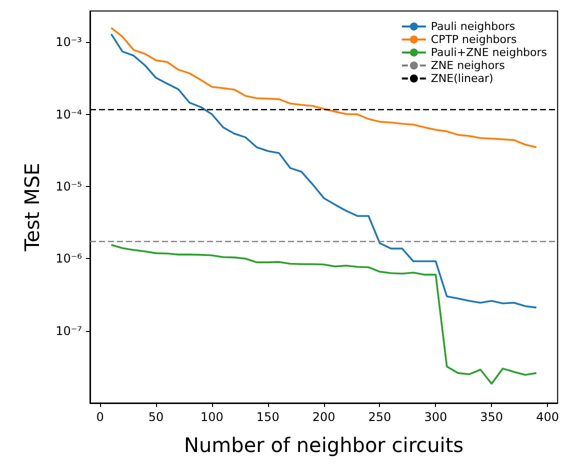 The height and width of the screenshot is (468, 570). What do you see at coordinates (324, 417) in the screenshot?
I see `x-tick-label: 200` at bounding box center [324, 417].